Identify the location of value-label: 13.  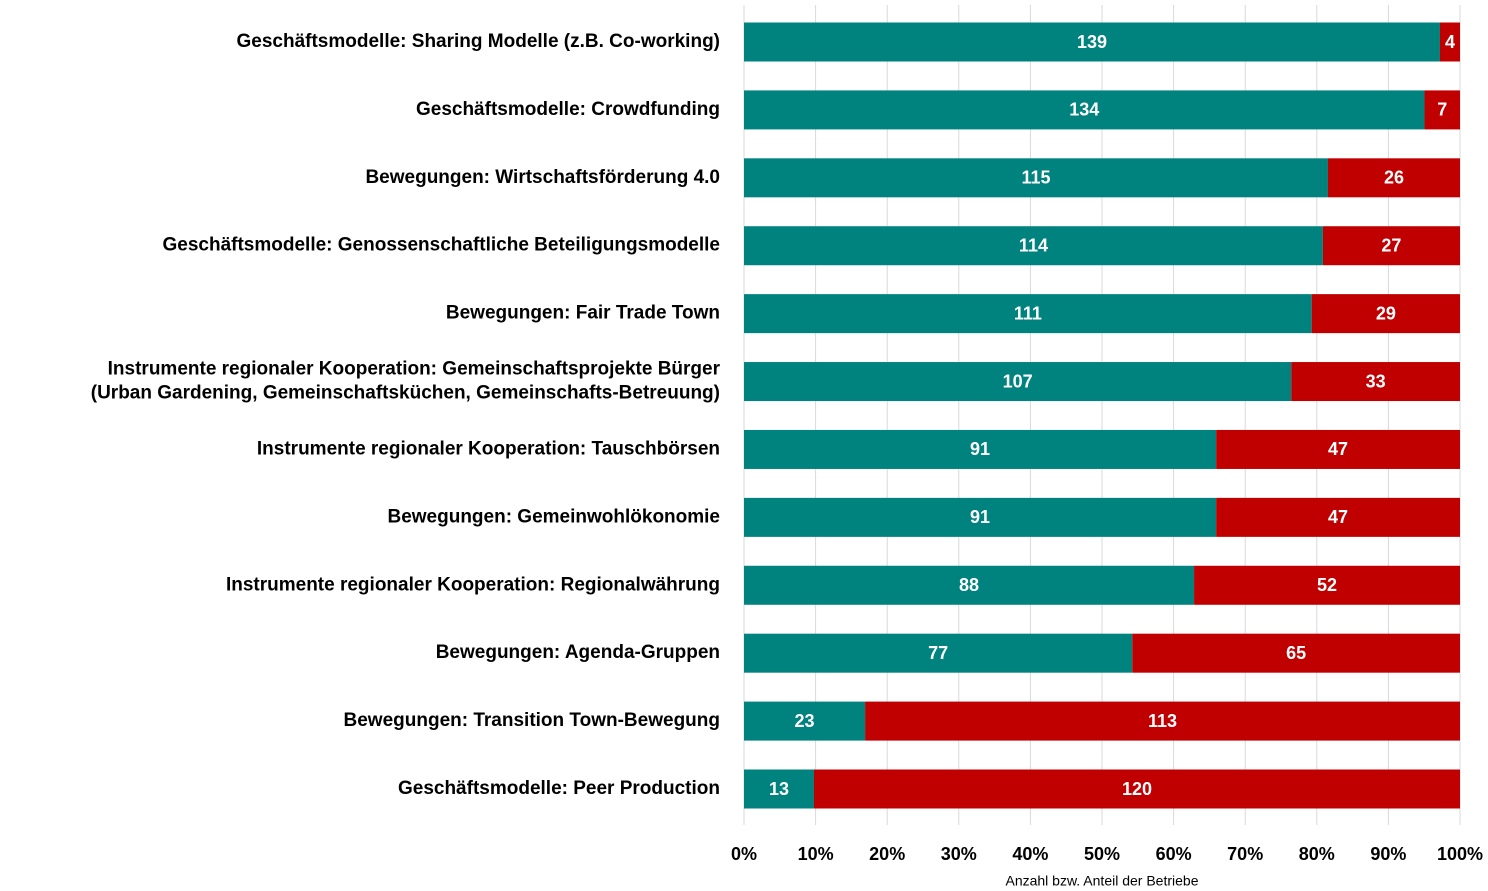
(779, 789).